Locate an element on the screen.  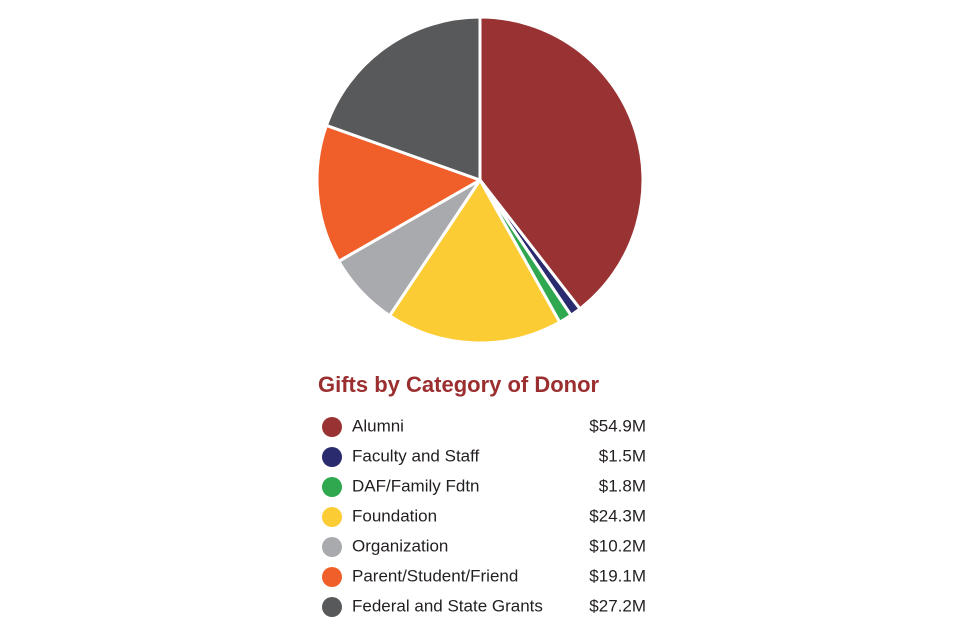
legend-label: Alumni is located at coordinates (378, 425).